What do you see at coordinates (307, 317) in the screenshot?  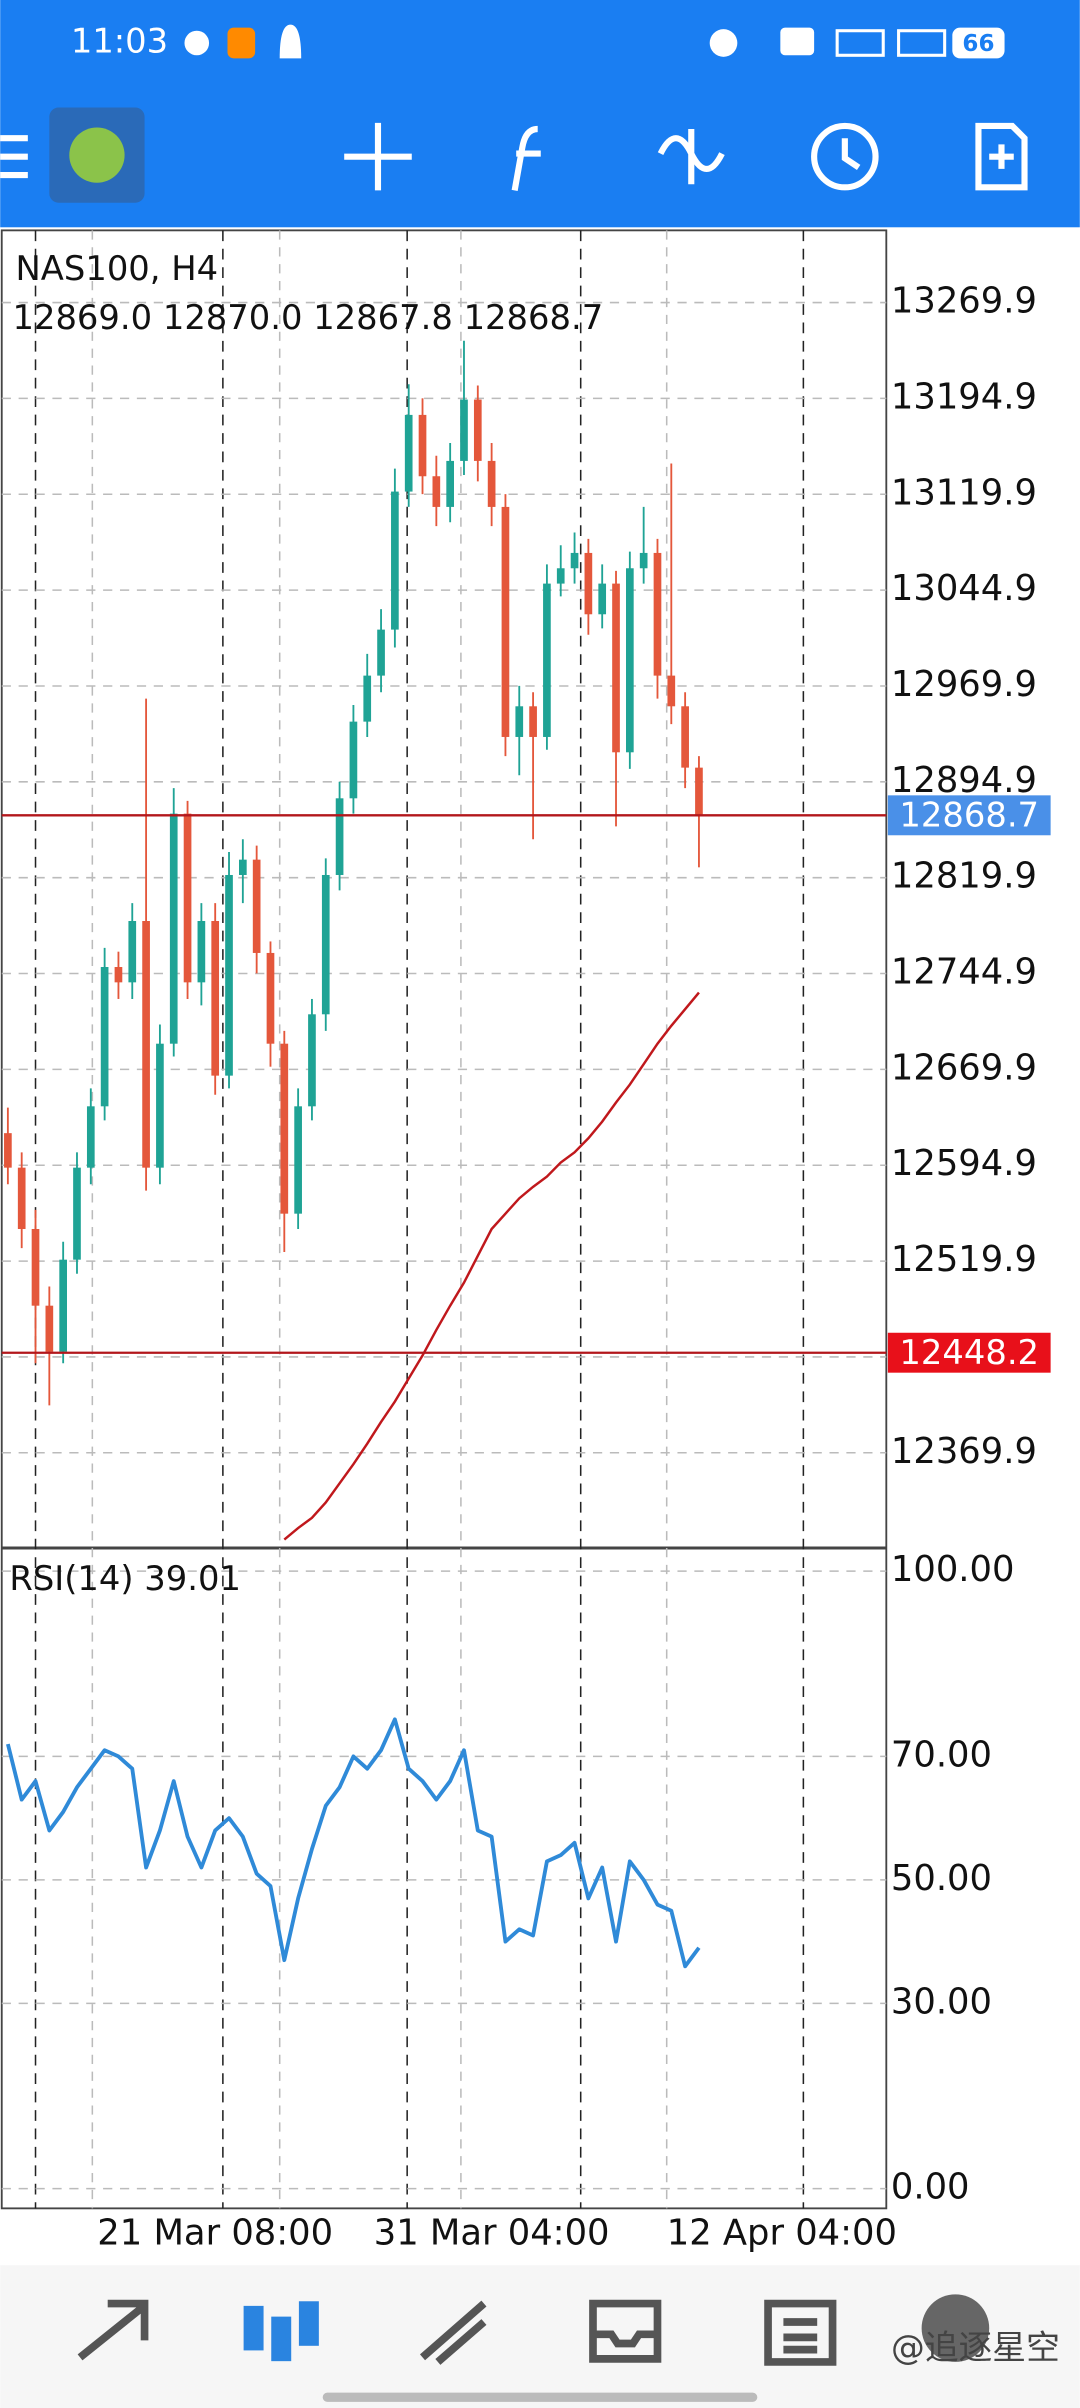 I see `ohlc-readout: 12869.0 12870.0 12867.8 12868.7` at bounding box center [307, 317].